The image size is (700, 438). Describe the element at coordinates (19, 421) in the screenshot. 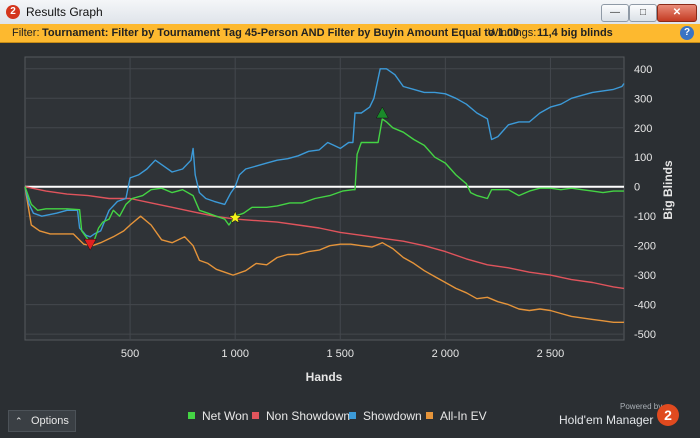

I see `chevron-up-icon: ⌃` at that location.